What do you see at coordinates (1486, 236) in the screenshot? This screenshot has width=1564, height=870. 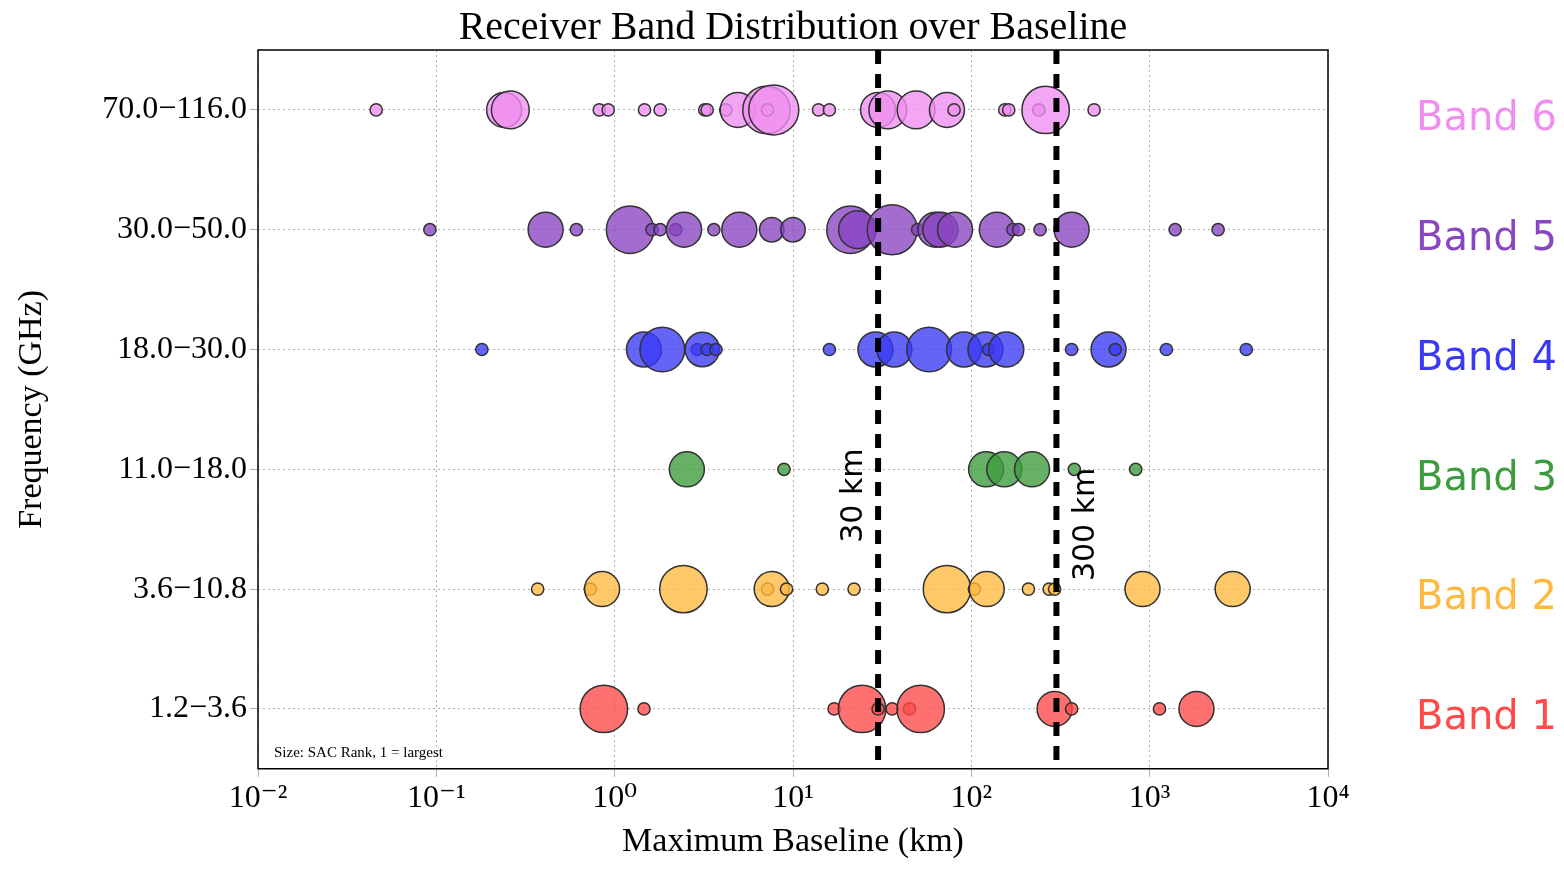 I see `text: Band 5` at bounding box center [1486, 236].